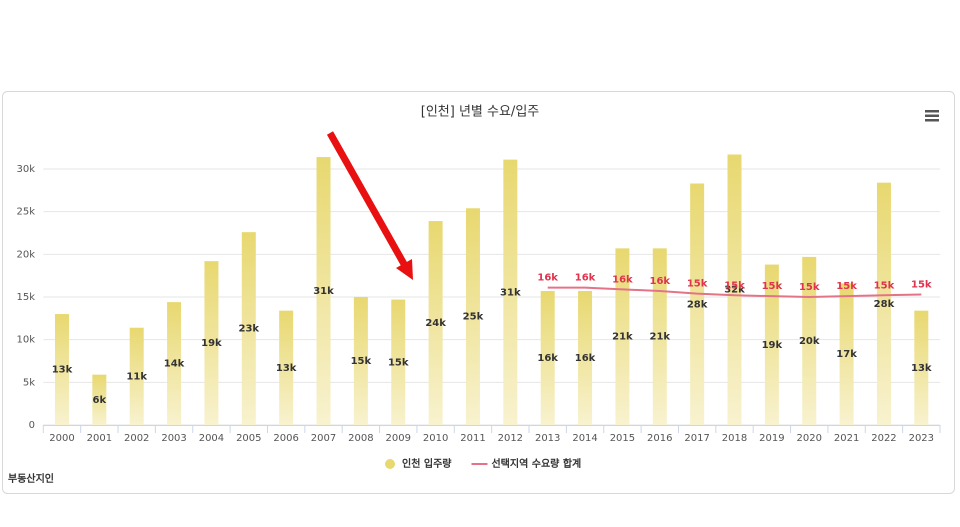 The height and width of the screenshot is (527, 960). Describe the element at coordinates (32, 425) in the screenshot. I see `y-tick-label: 0` at that location.